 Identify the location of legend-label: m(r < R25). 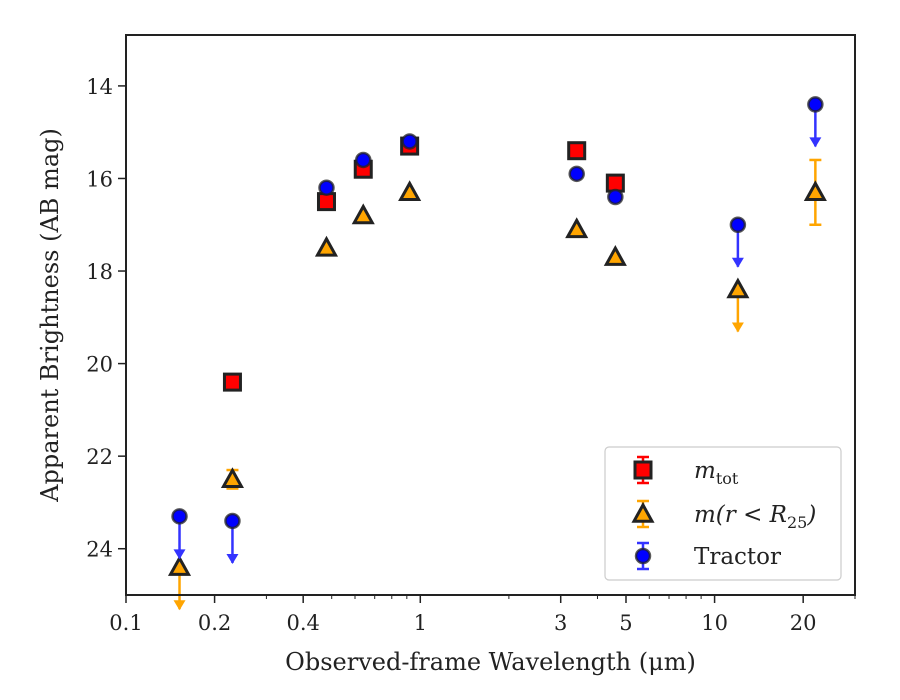
(755, 517).